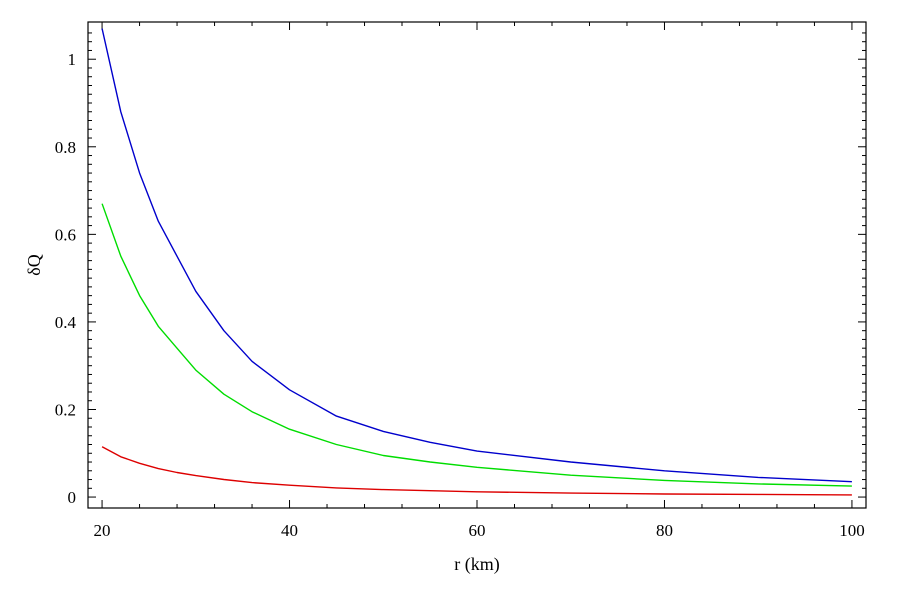 The height and width of the screenshot is (601, 904). I want to click on y-axis-label: δQ, so click(34, 264).